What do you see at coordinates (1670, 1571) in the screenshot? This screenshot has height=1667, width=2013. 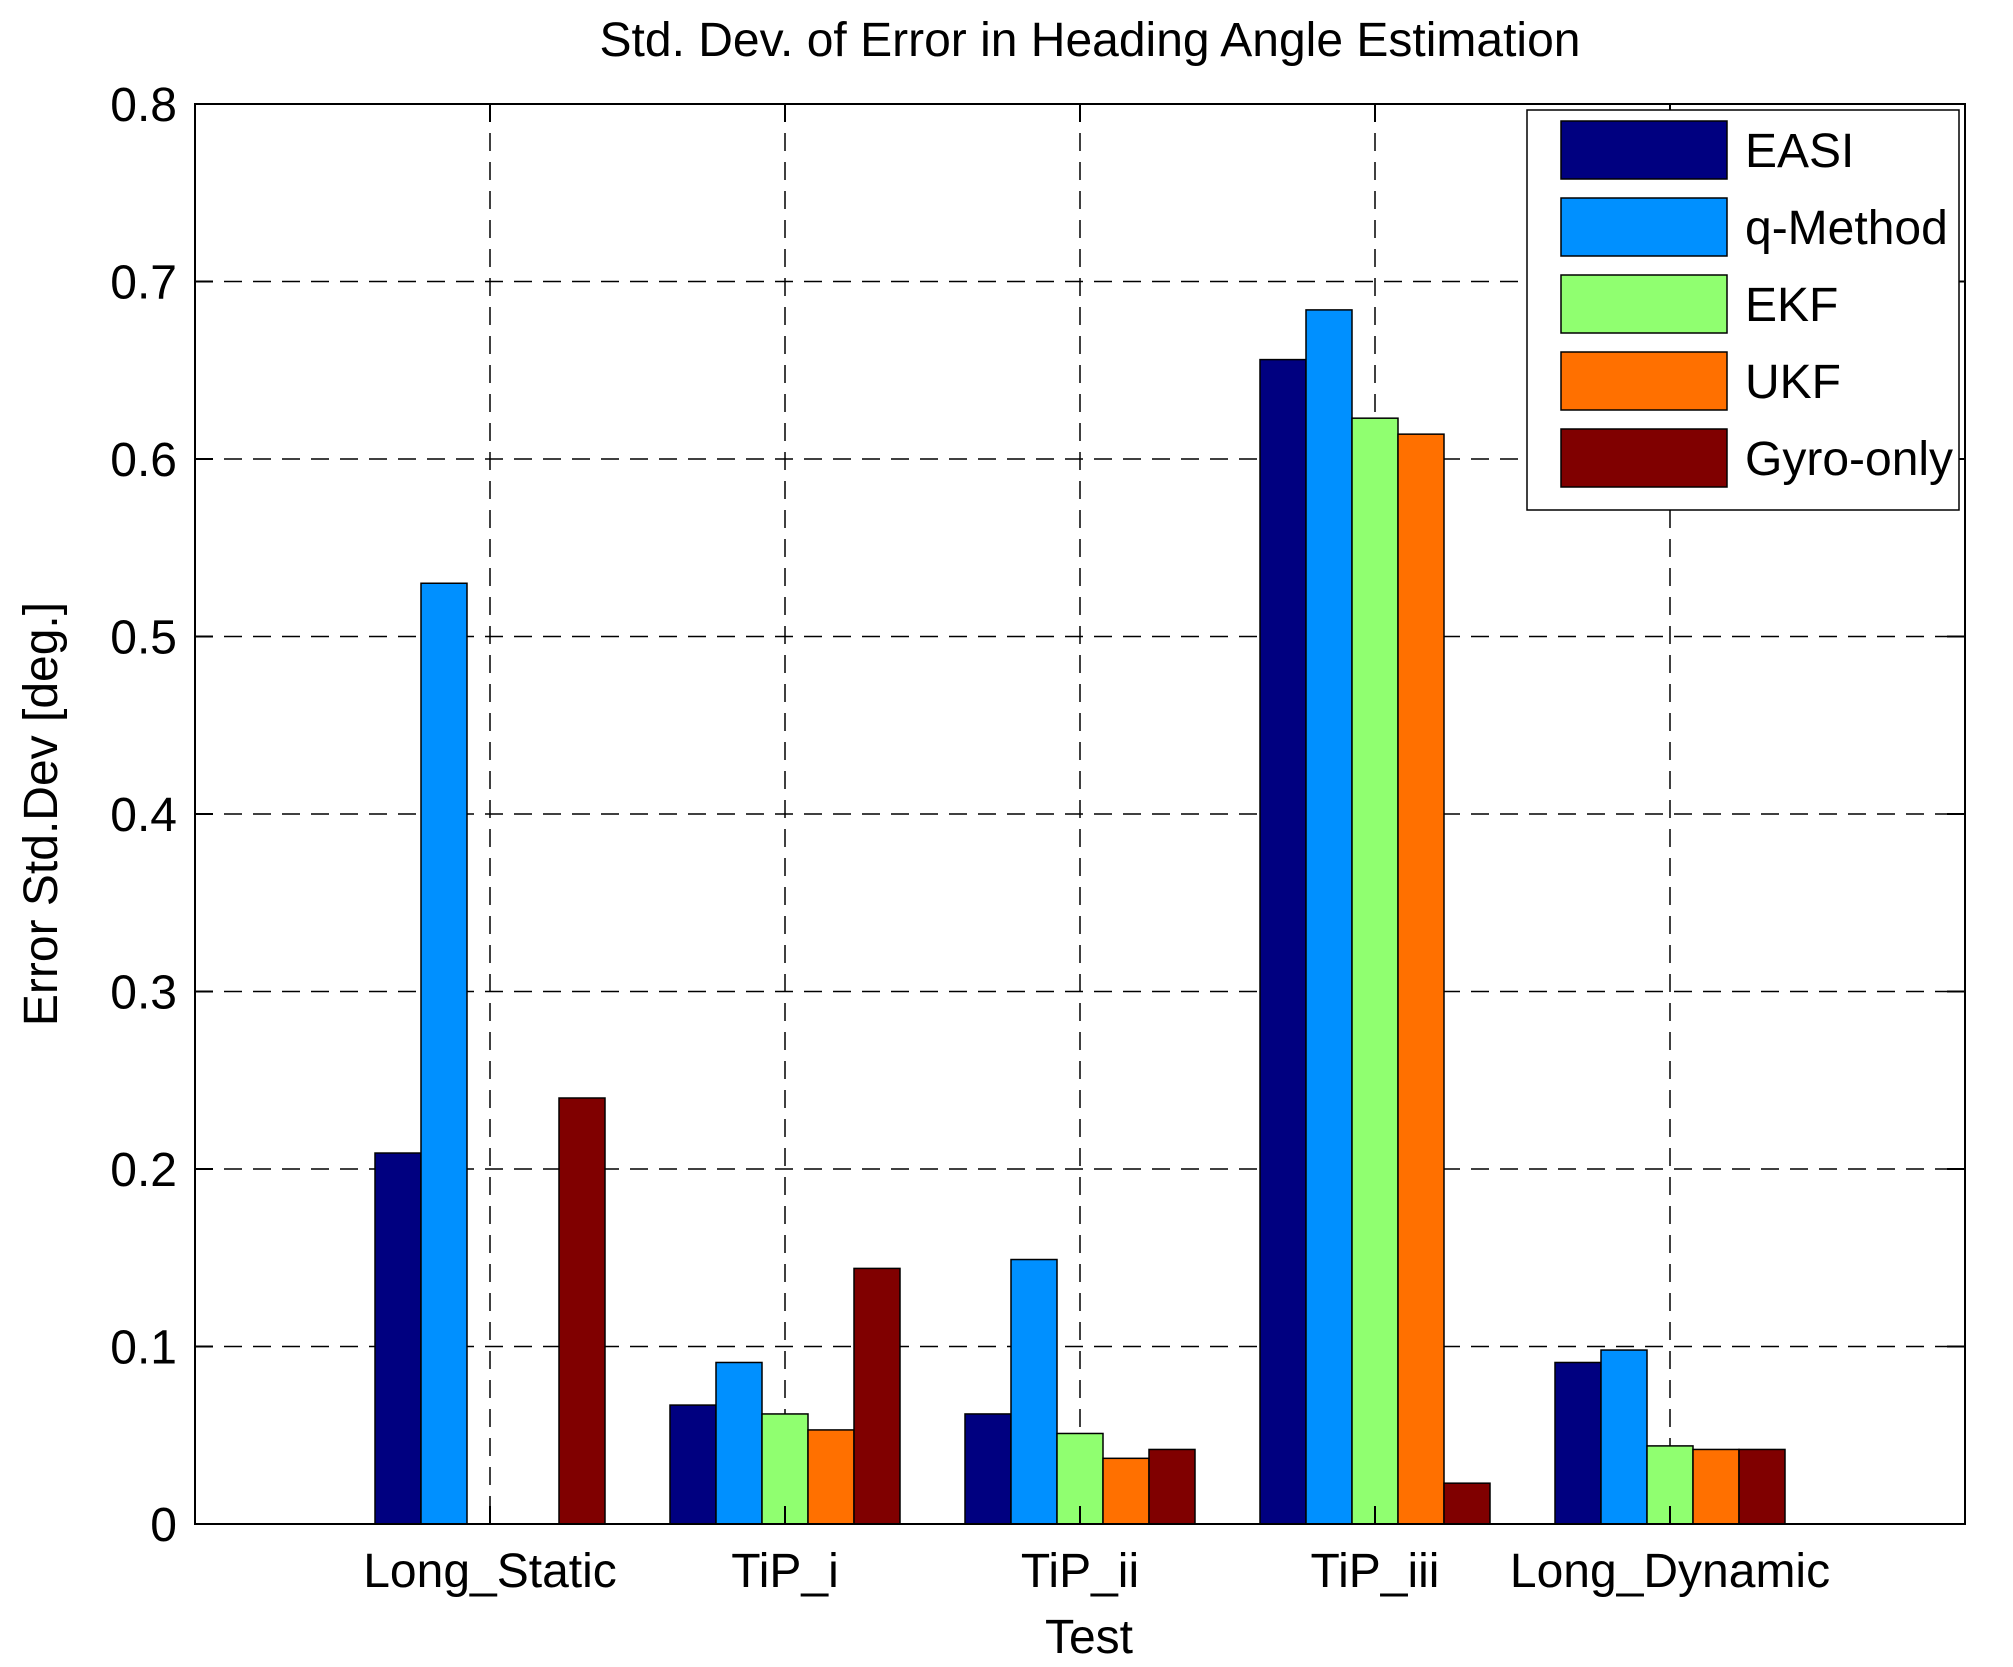 I see `x-tick-label: Long_Dynamic` at bounding box center [1670, 1571].